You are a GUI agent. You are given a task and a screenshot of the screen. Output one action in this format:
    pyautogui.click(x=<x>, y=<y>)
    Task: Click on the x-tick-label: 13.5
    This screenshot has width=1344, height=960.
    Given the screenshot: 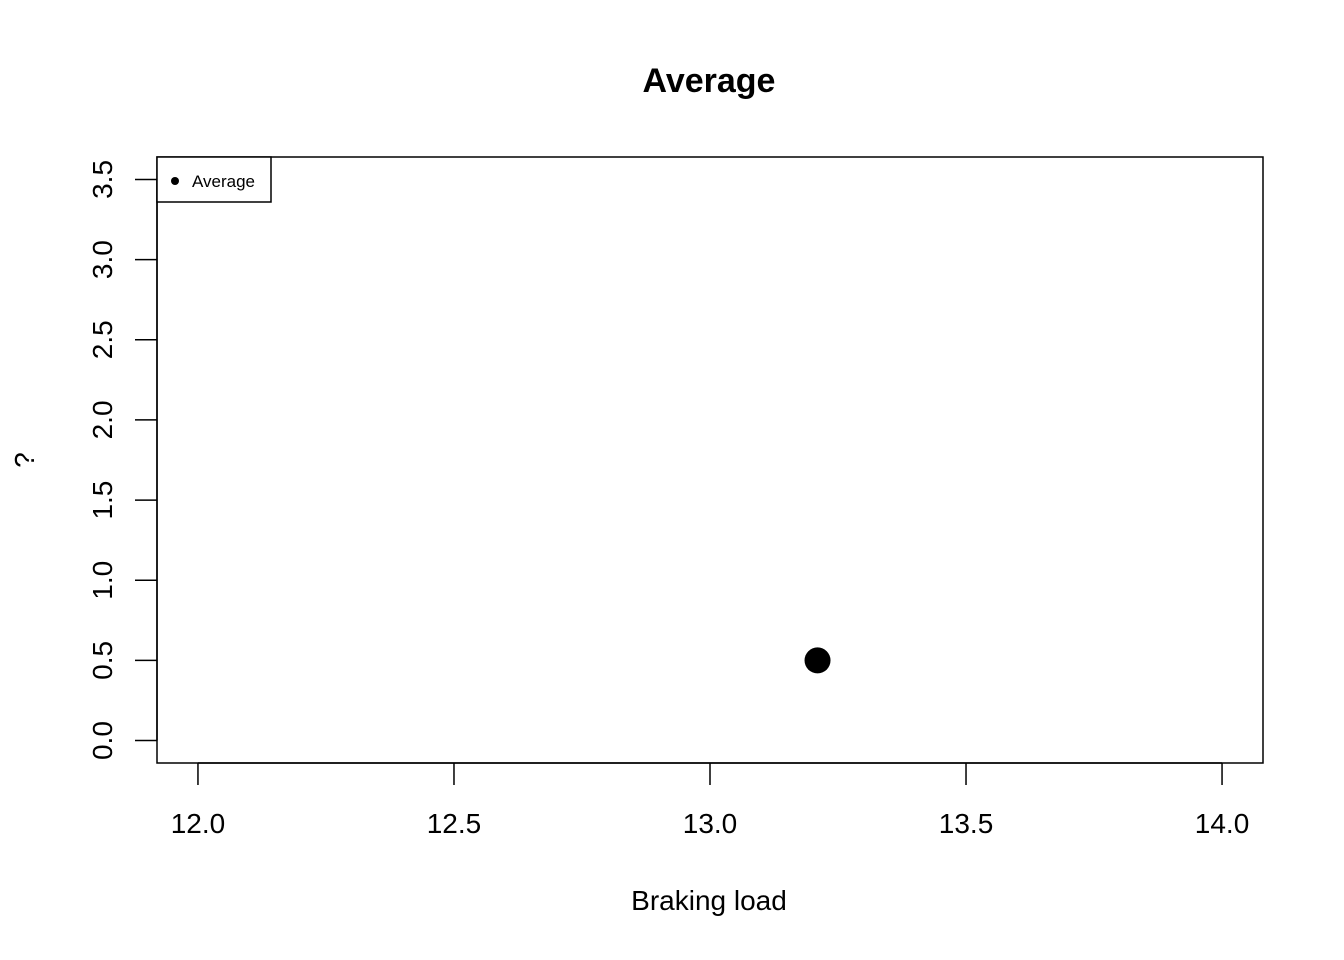 What is the action you would take?
    pyautogui.click(x=966, y=823)
    